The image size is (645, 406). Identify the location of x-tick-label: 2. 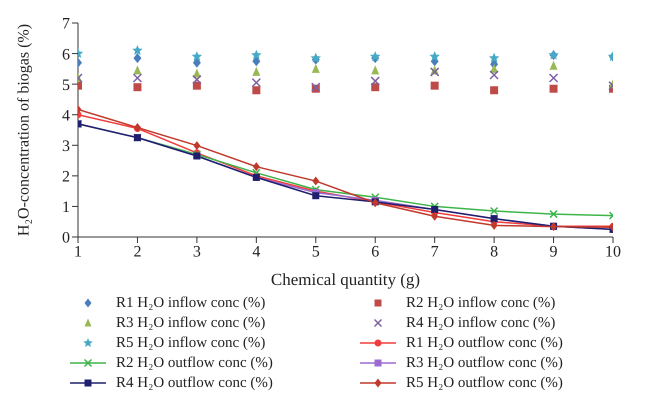
(137, 251).